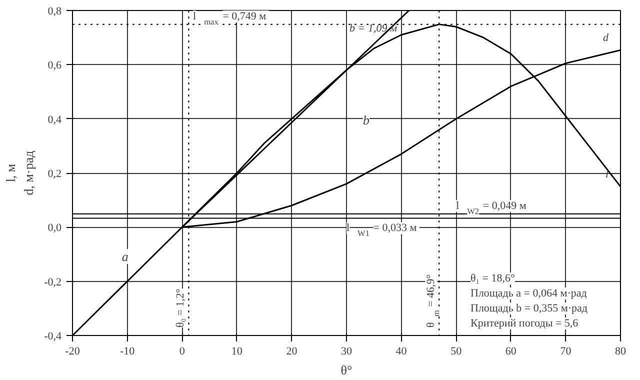  I want to click on y-axis-title: l, м d, м·рад, so click(19, 173).